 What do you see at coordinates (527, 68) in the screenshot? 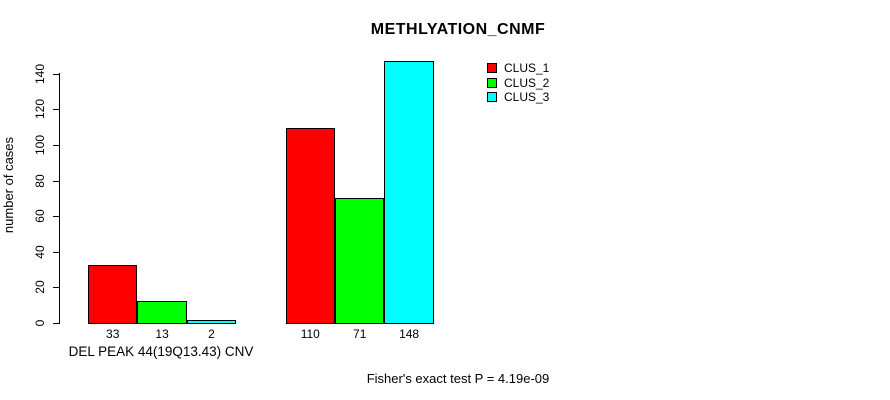
I see `legend-label: CLUS_1` at bounding box center [527, 68].